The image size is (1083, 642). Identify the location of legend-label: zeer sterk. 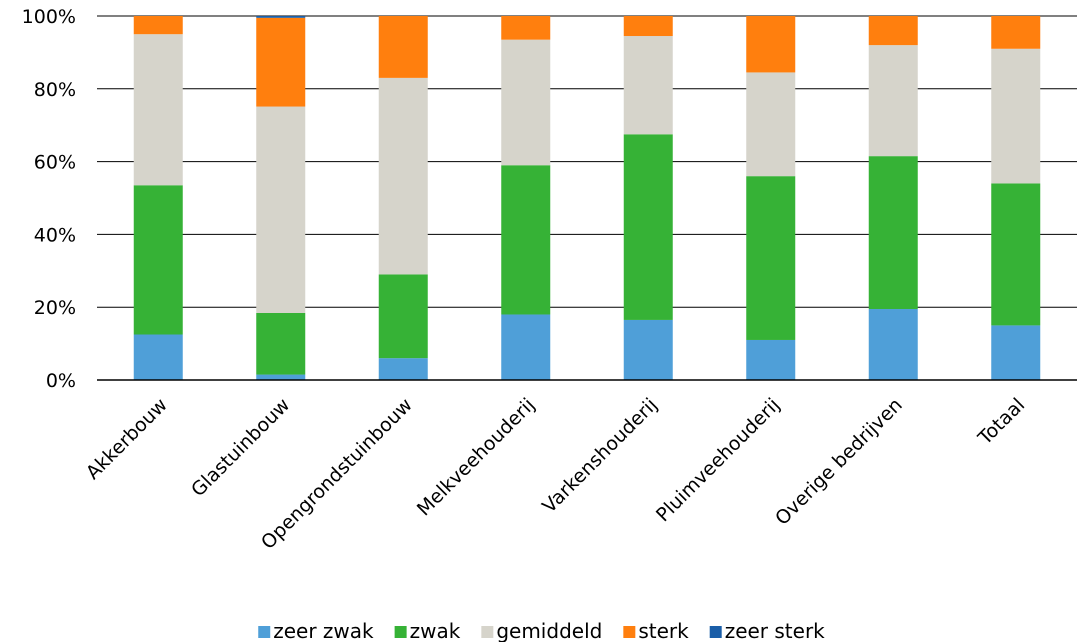
(775, 630).